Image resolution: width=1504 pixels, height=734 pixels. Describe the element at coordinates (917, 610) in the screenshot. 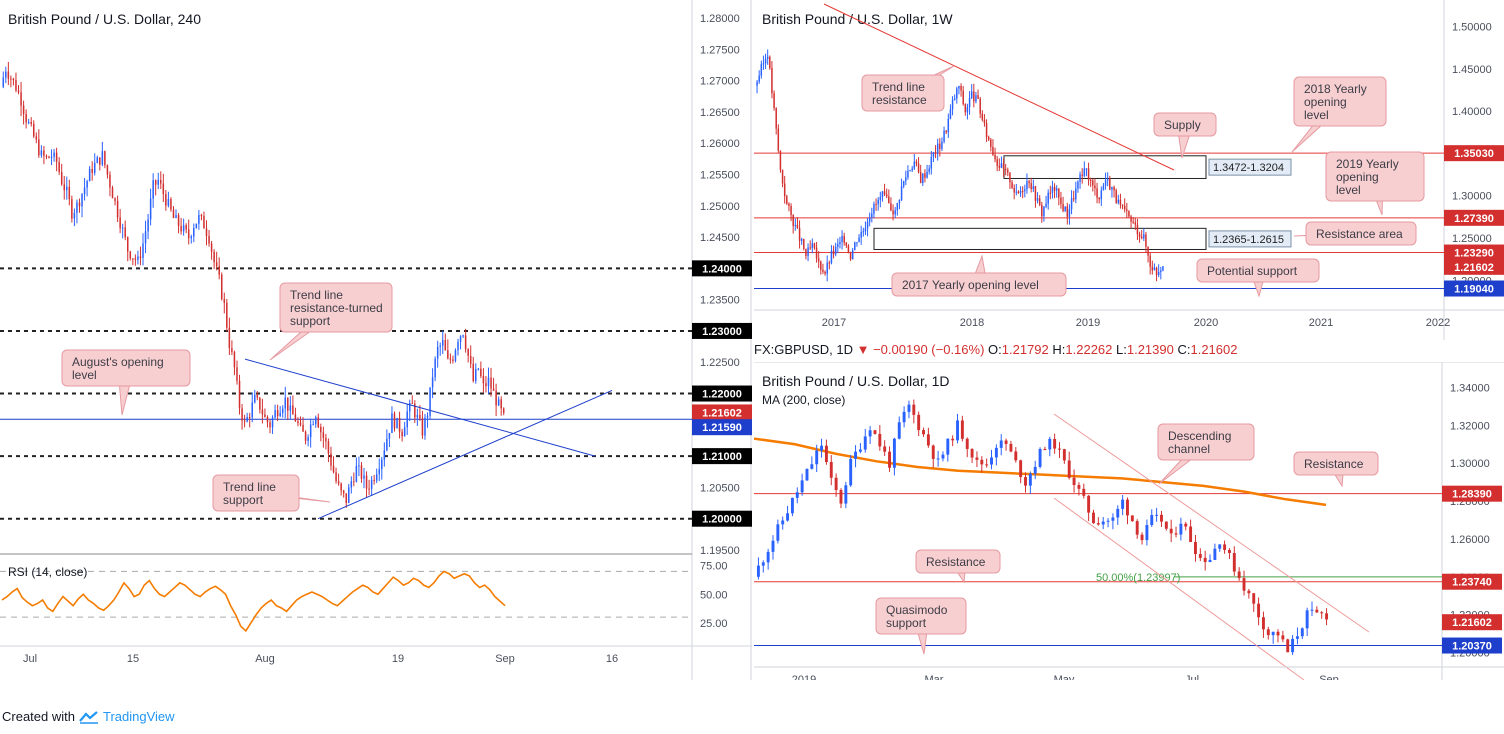

I see `callout-quasimodo-text: Quasimodo` at that location.